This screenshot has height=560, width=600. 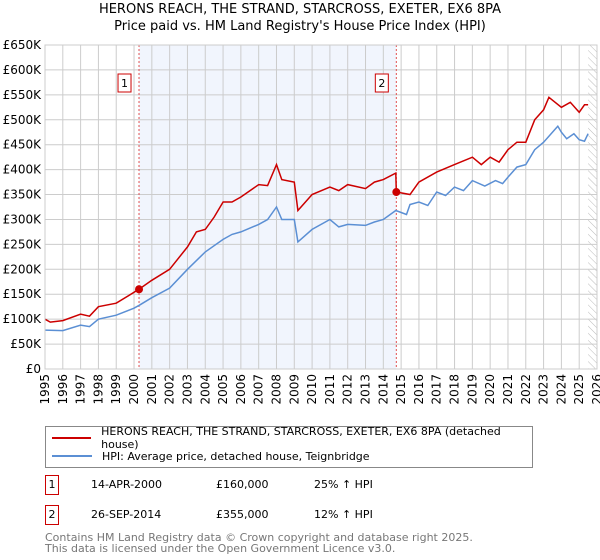 I want to click on x-tick-label: 2010, so click(x=312, y=389).